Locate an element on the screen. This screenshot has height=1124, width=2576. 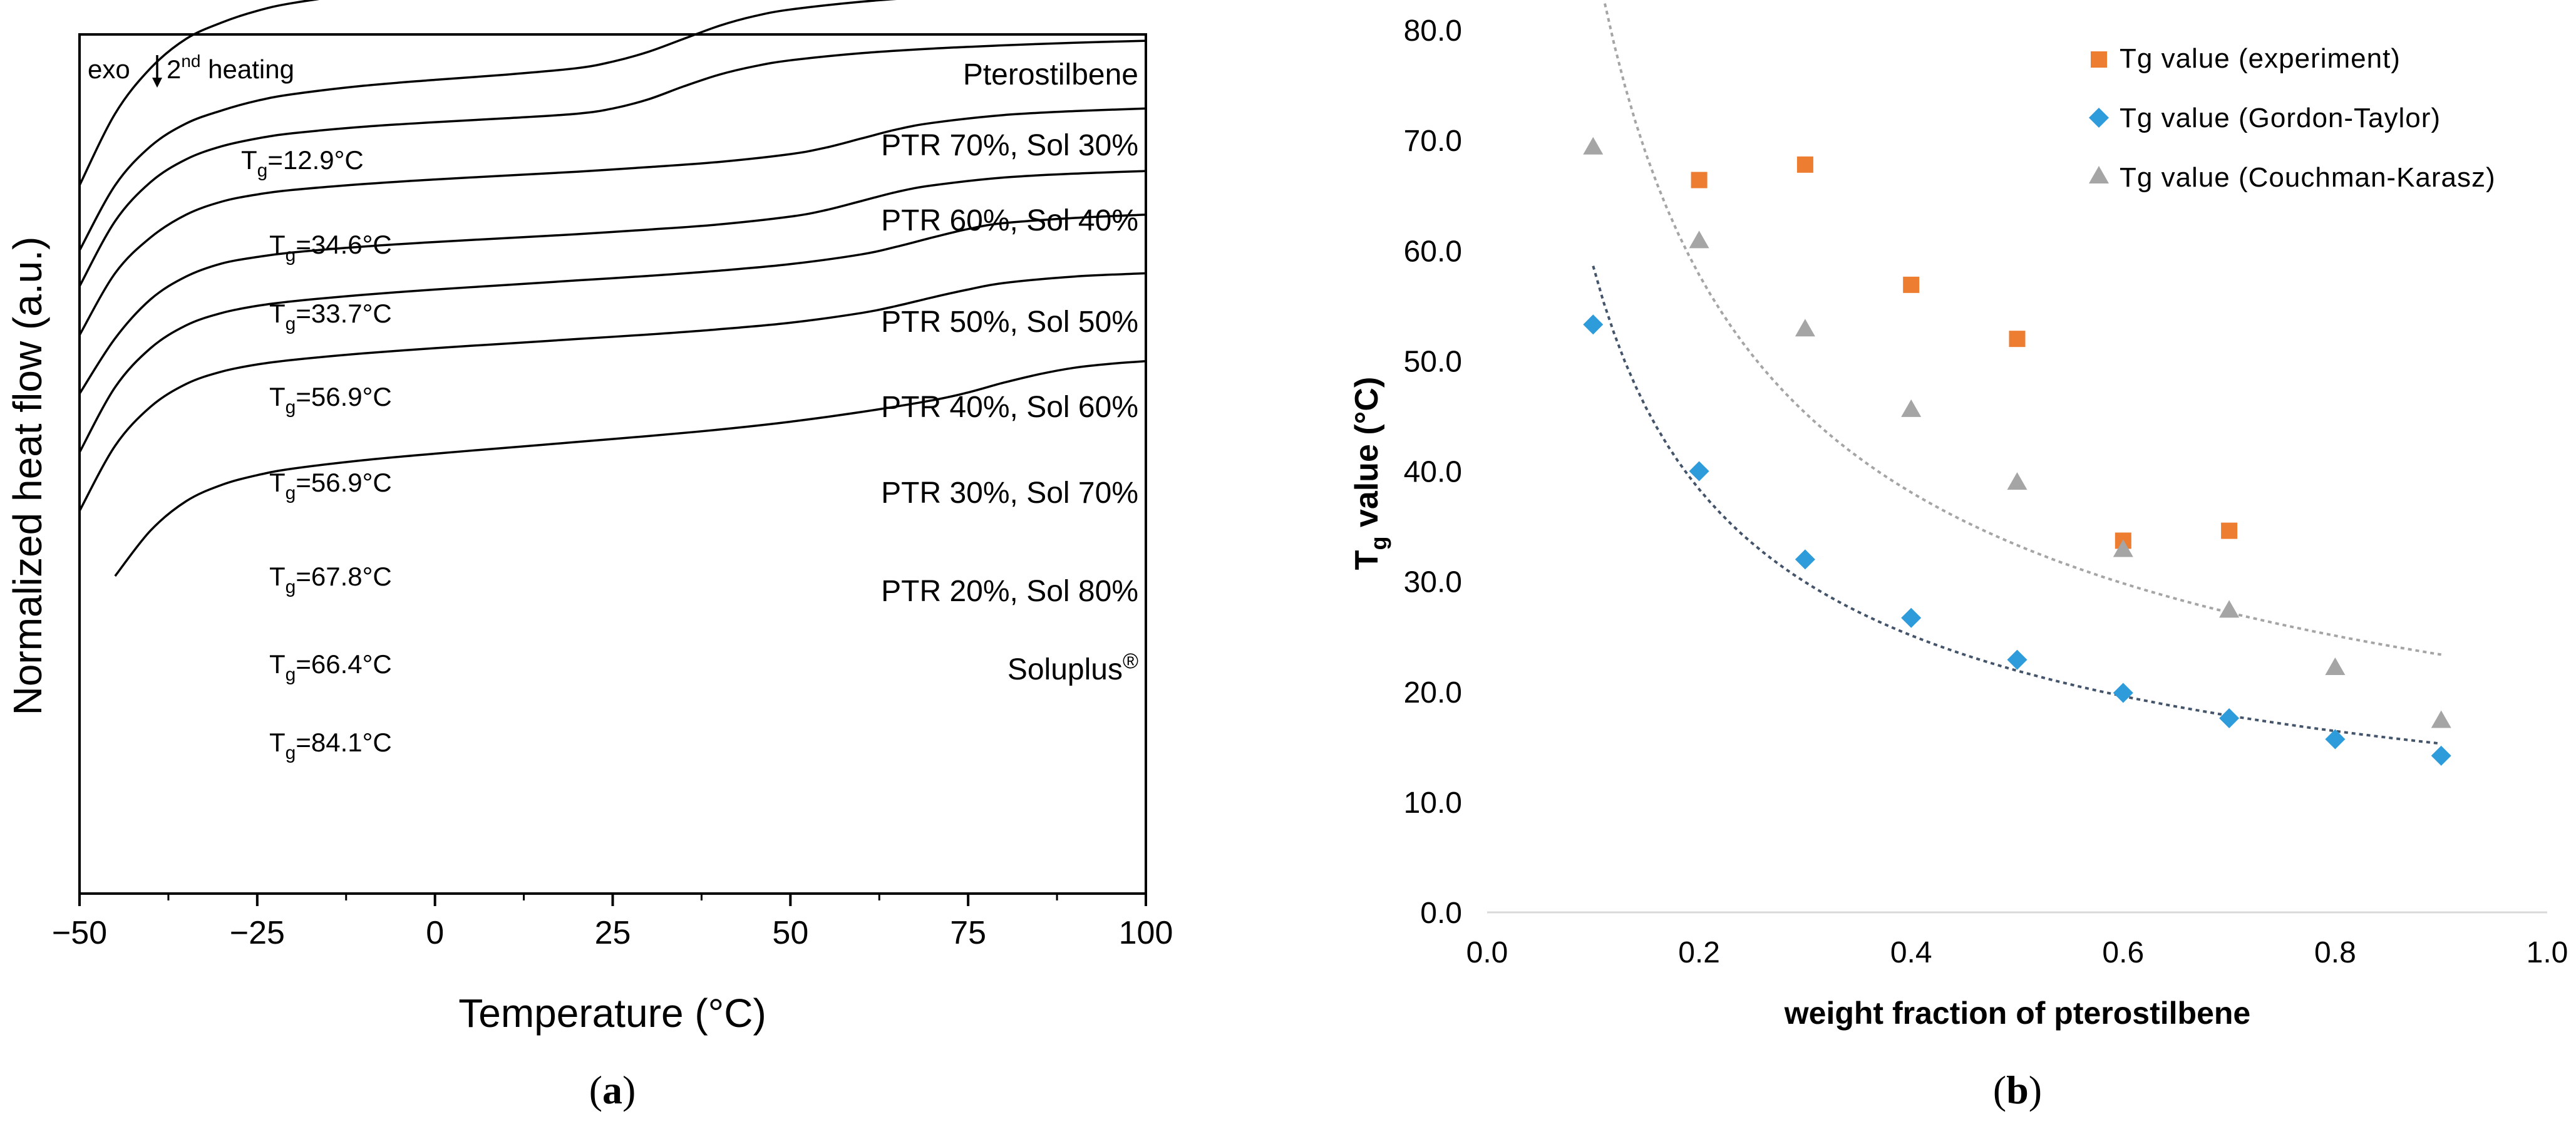
legend-label-experiment: Tg value (experiment) is located at coordinates (2261, 58).